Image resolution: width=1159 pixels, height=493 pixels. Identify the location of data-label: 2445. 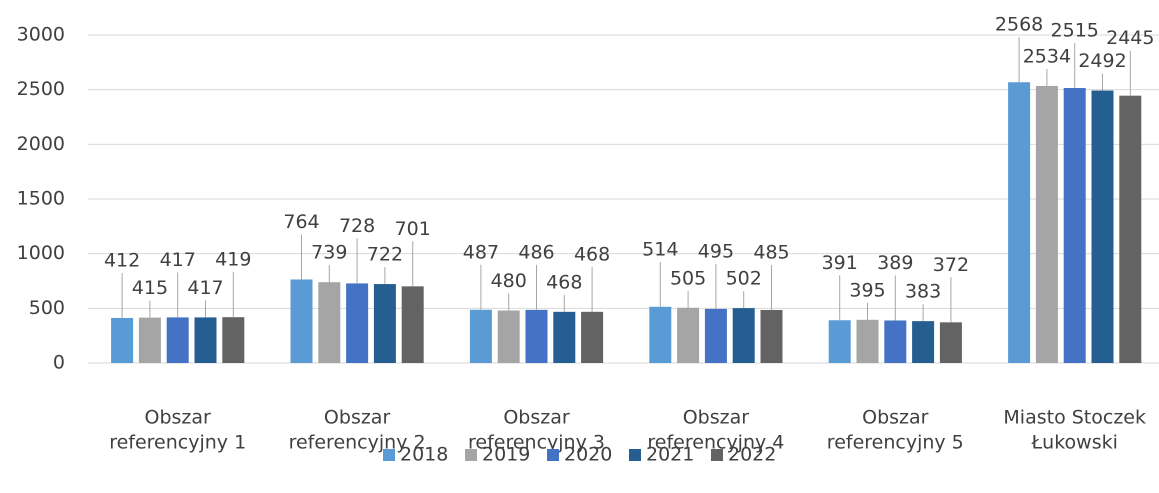
(1130, 38).